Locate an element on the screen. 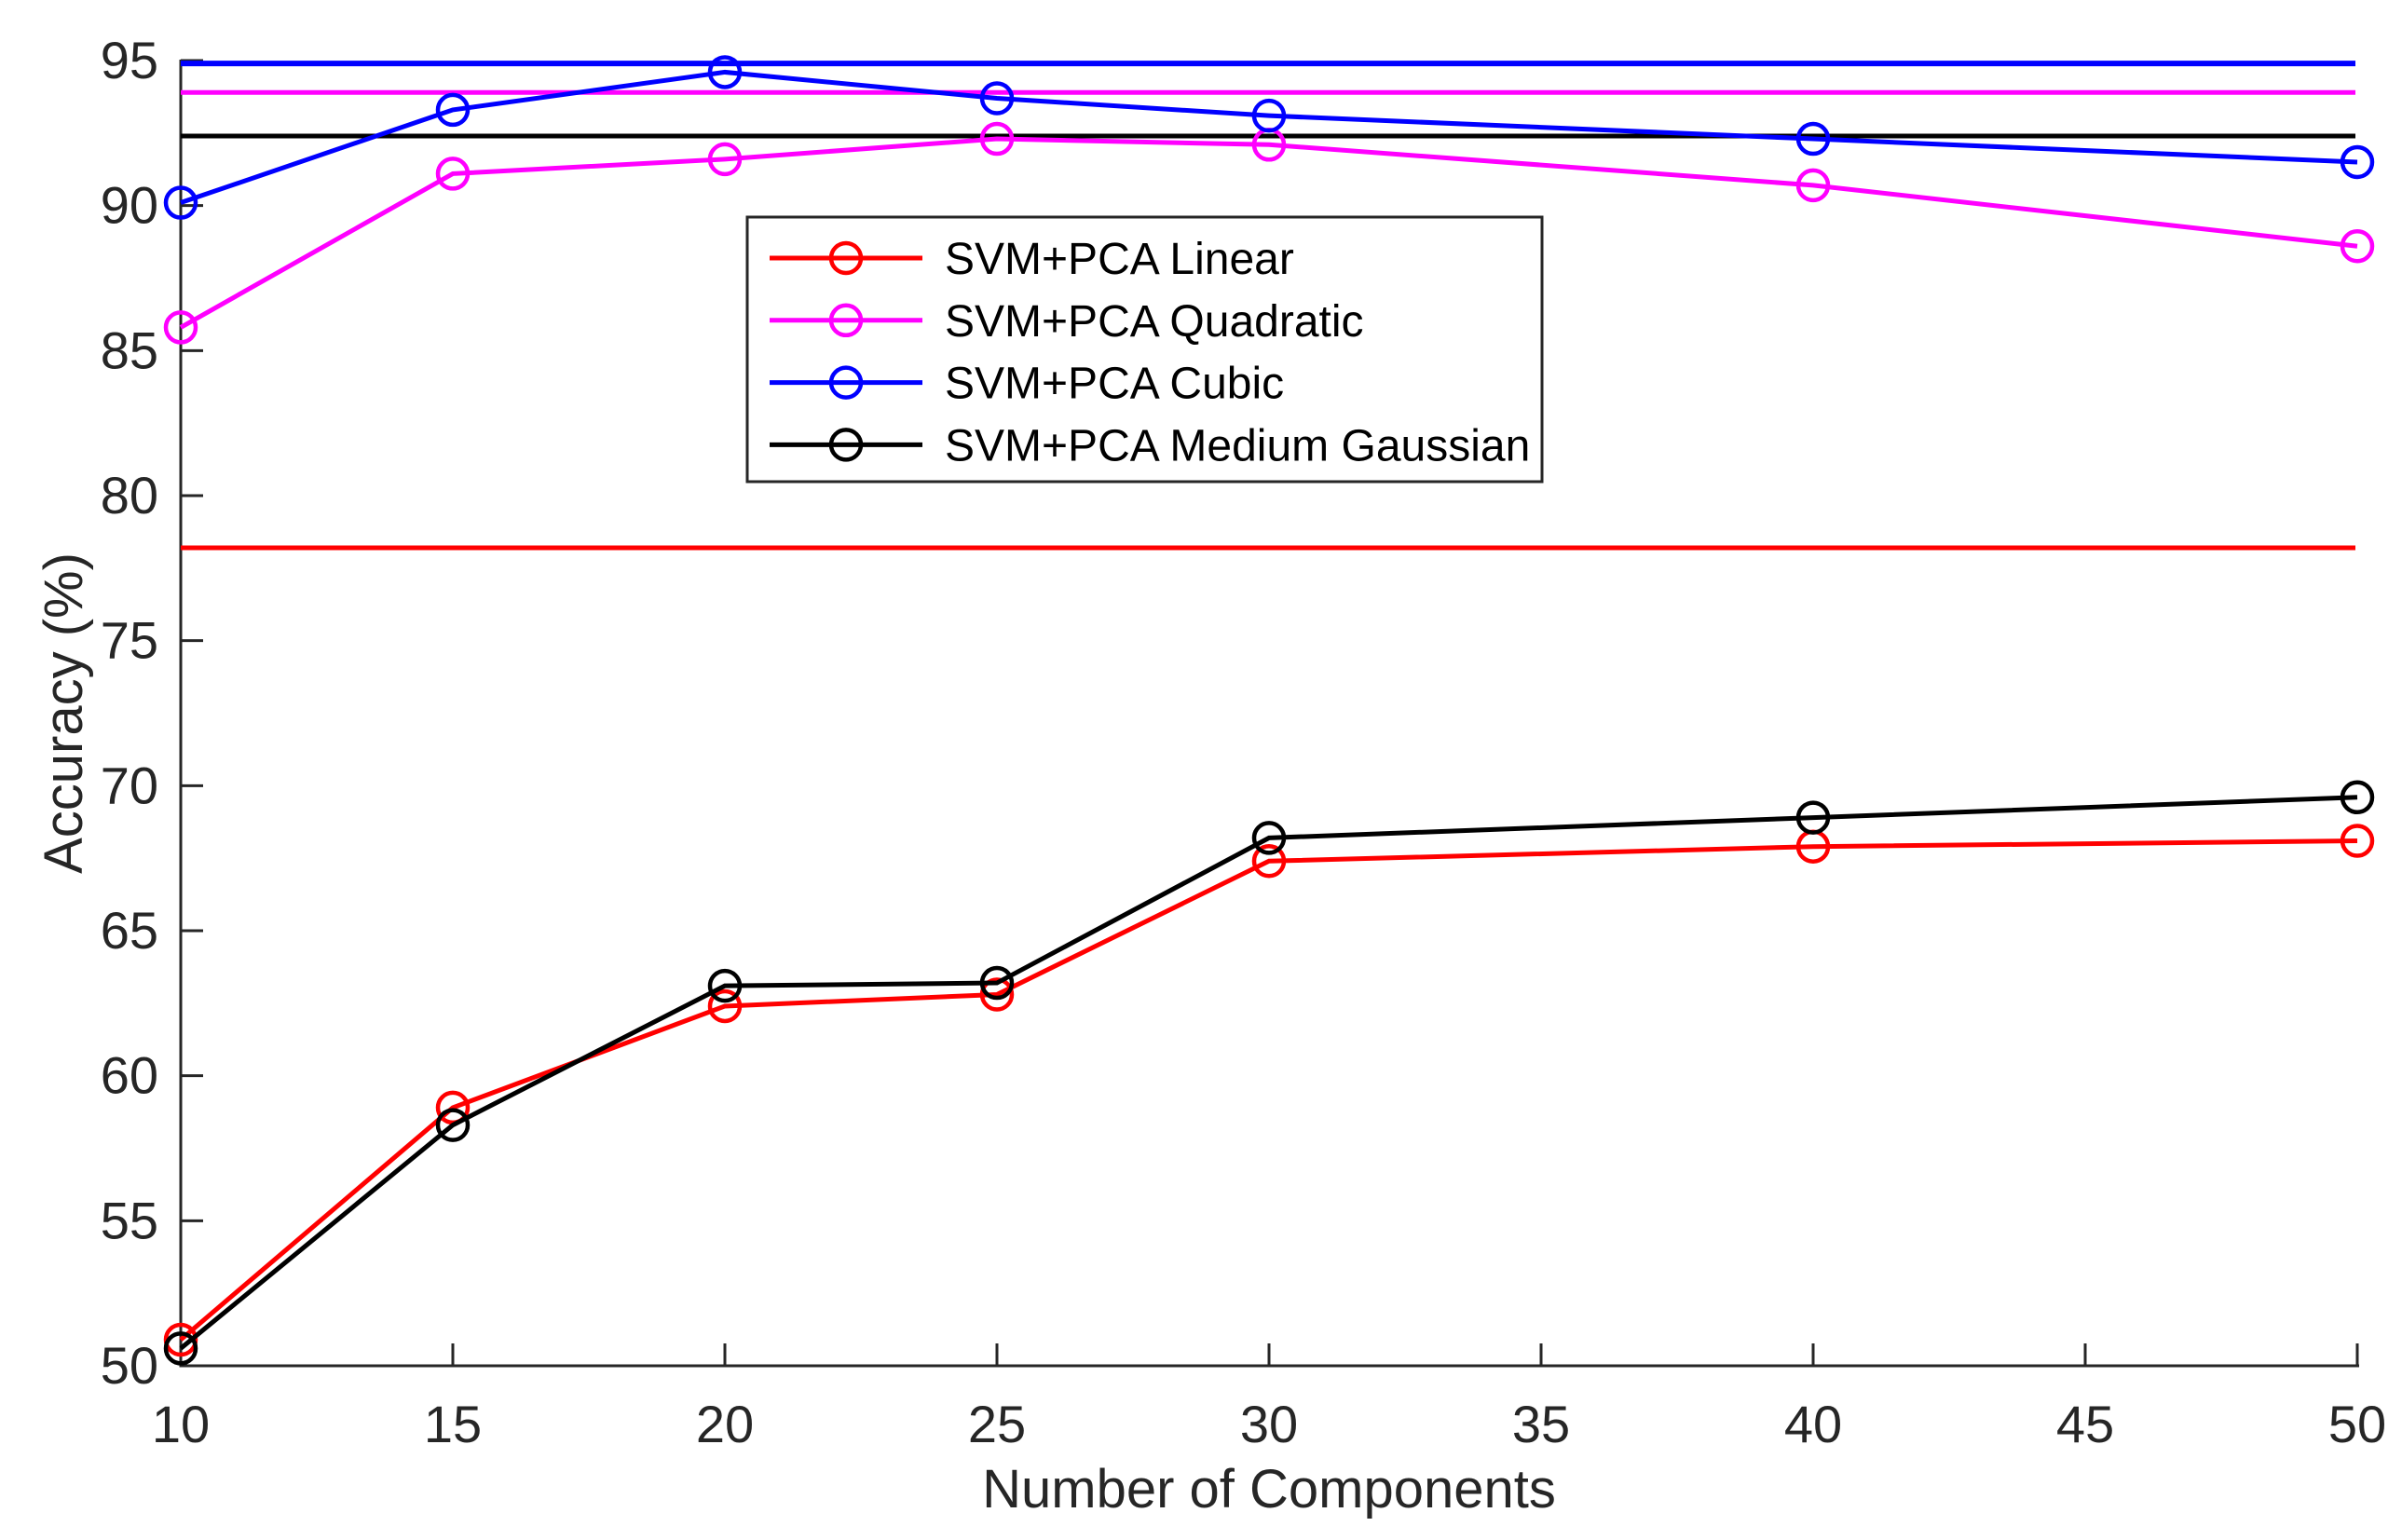 Image resolution: width=2402 pixels, height=1540 pixels. x-tick-label: 15 is located at coordinates (453, 1424).